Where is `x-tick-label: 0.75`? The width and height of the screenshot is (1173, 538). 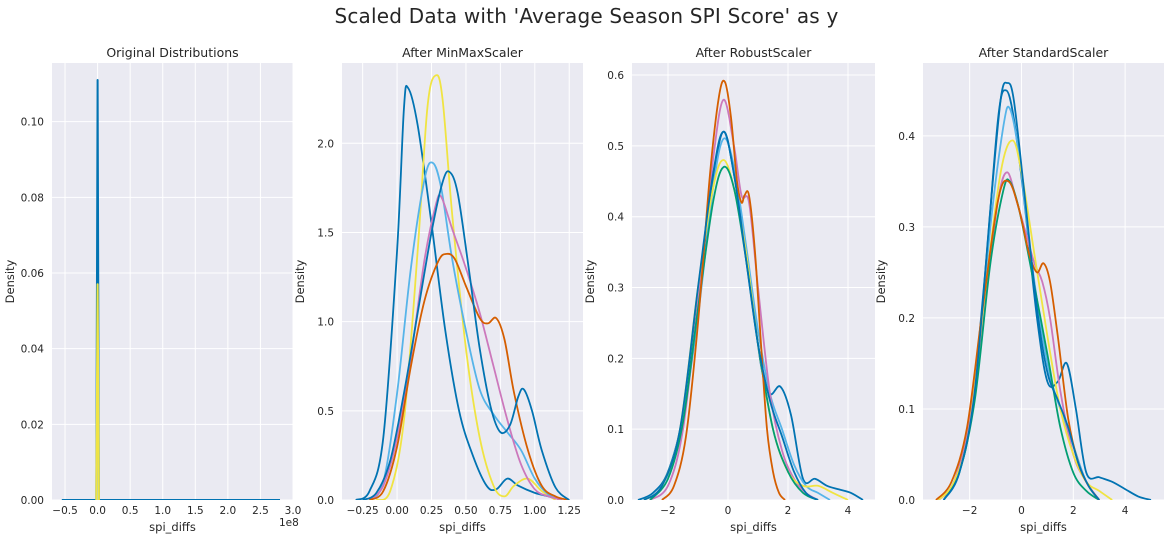 x-tick-label: 0.75 is located at coordinates (500, 511).